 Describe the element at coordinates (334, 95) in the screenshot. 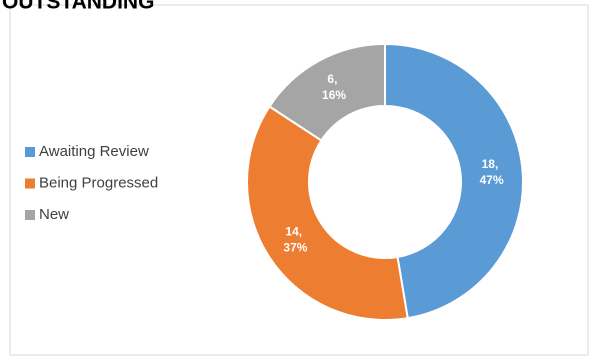

I see `data-label-line: 16%` at that location.